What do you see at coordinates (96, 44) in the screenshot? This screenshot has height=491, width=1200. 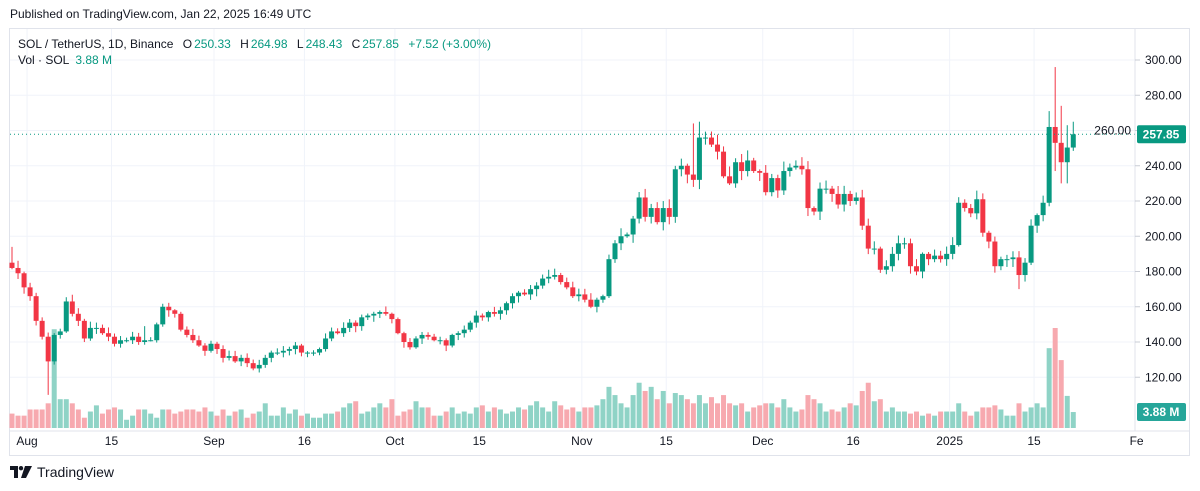 I see `symbol-title: SOL / TetherUS, 1D, Binance` at bounding box center [96, 44].